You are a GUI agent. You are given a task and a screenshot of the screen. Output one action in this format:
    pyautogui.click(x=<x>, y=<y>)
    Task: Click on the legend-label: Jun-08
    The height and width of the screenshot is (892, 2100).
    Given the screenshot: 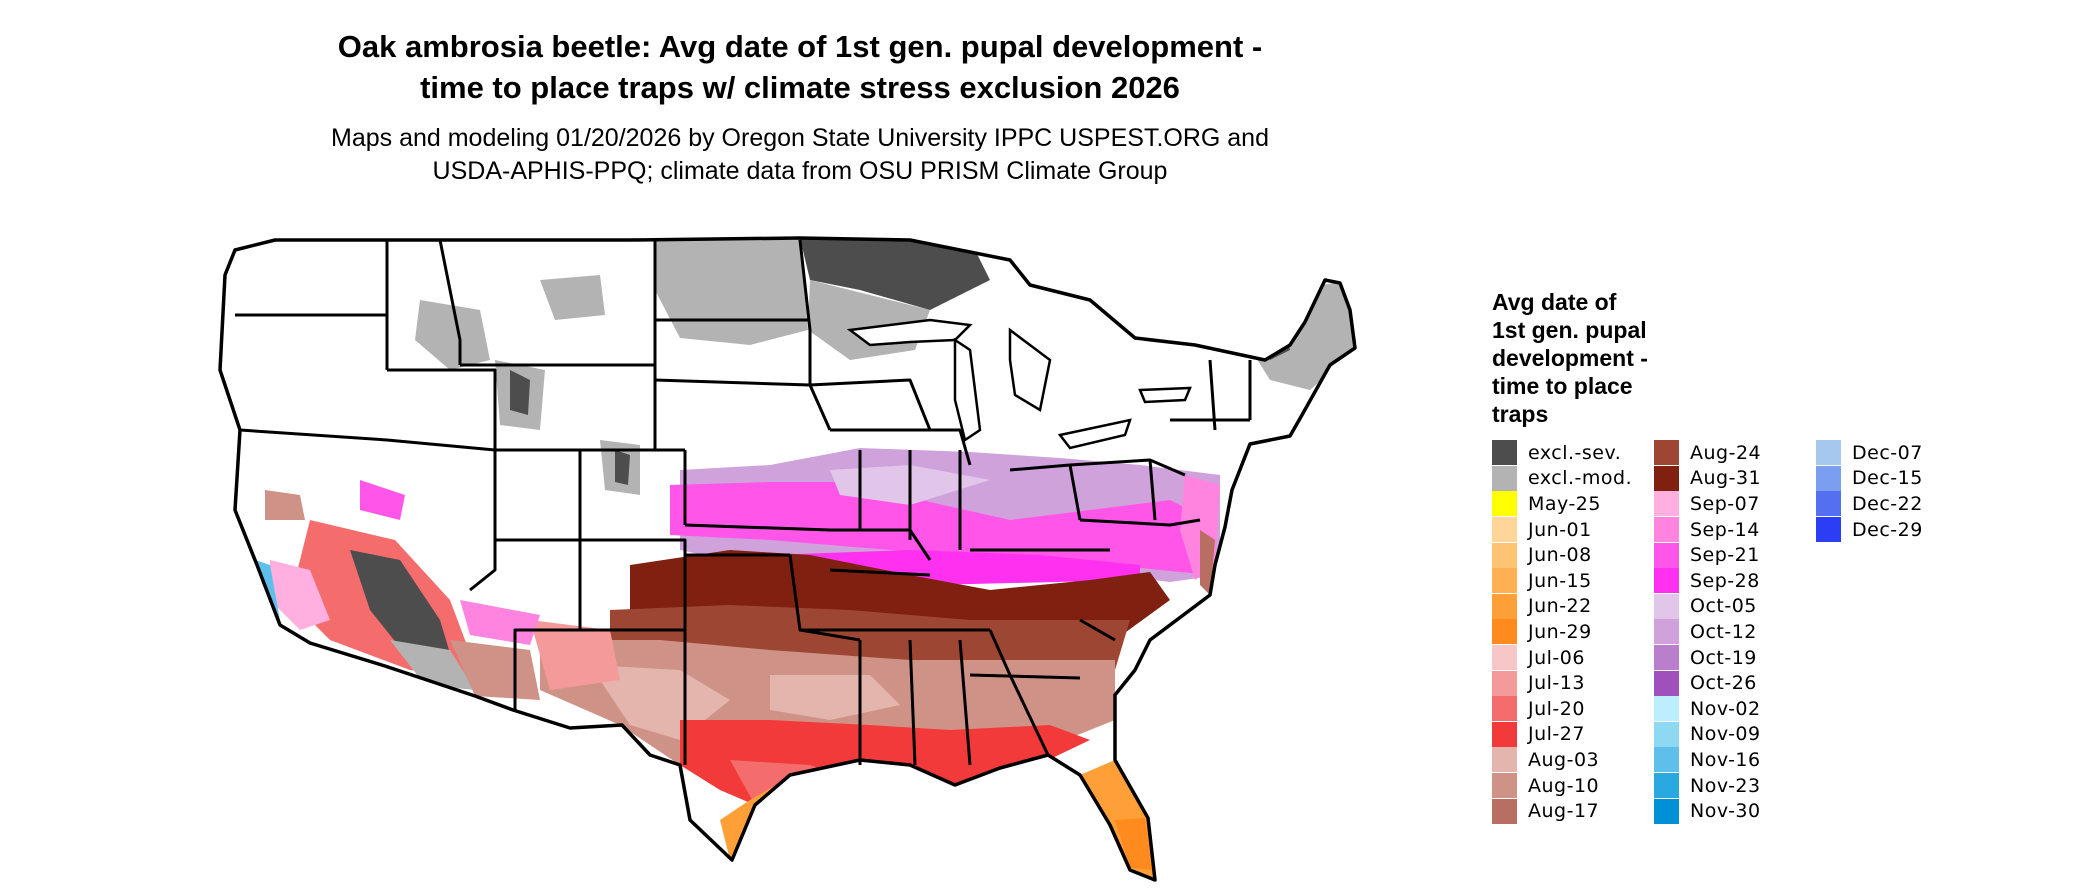 What is the action you would take?
    pyautogui.click(x=1560, y=555)
    